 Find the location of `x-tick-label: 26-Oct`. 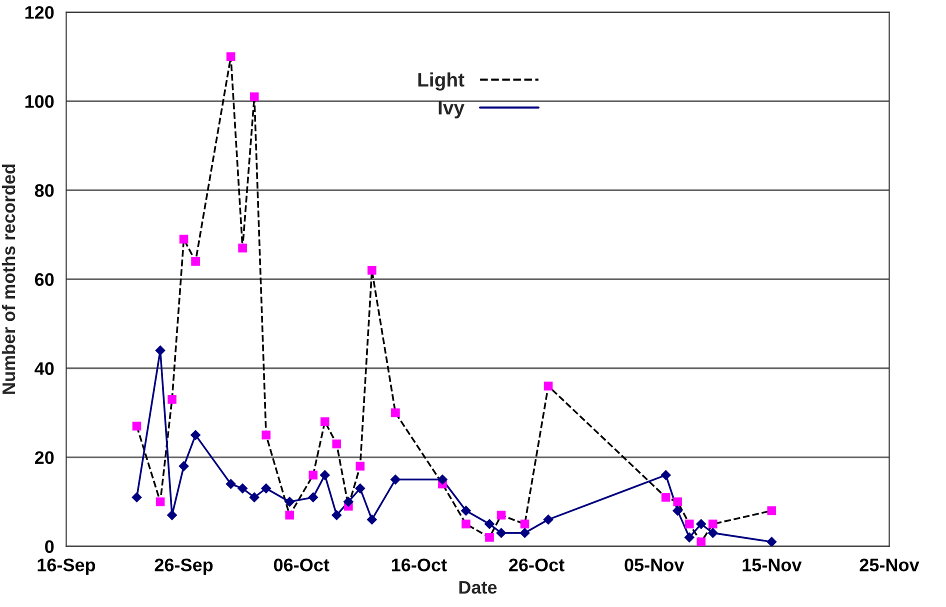

x-tick-label: 26-Oct is located at coordinates (536, 565).